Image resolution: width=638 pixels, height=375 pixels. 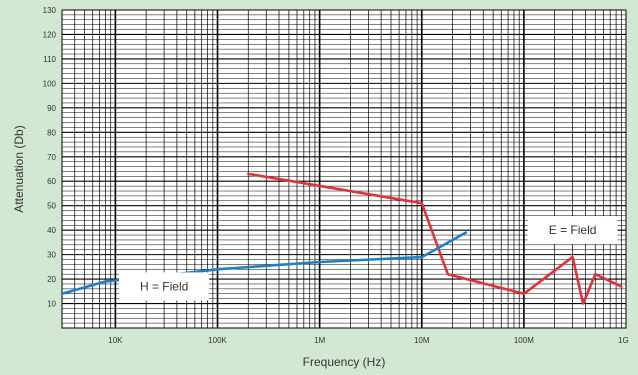 I want to click on x-tick-label: 100K, so click(x=217, y=340).